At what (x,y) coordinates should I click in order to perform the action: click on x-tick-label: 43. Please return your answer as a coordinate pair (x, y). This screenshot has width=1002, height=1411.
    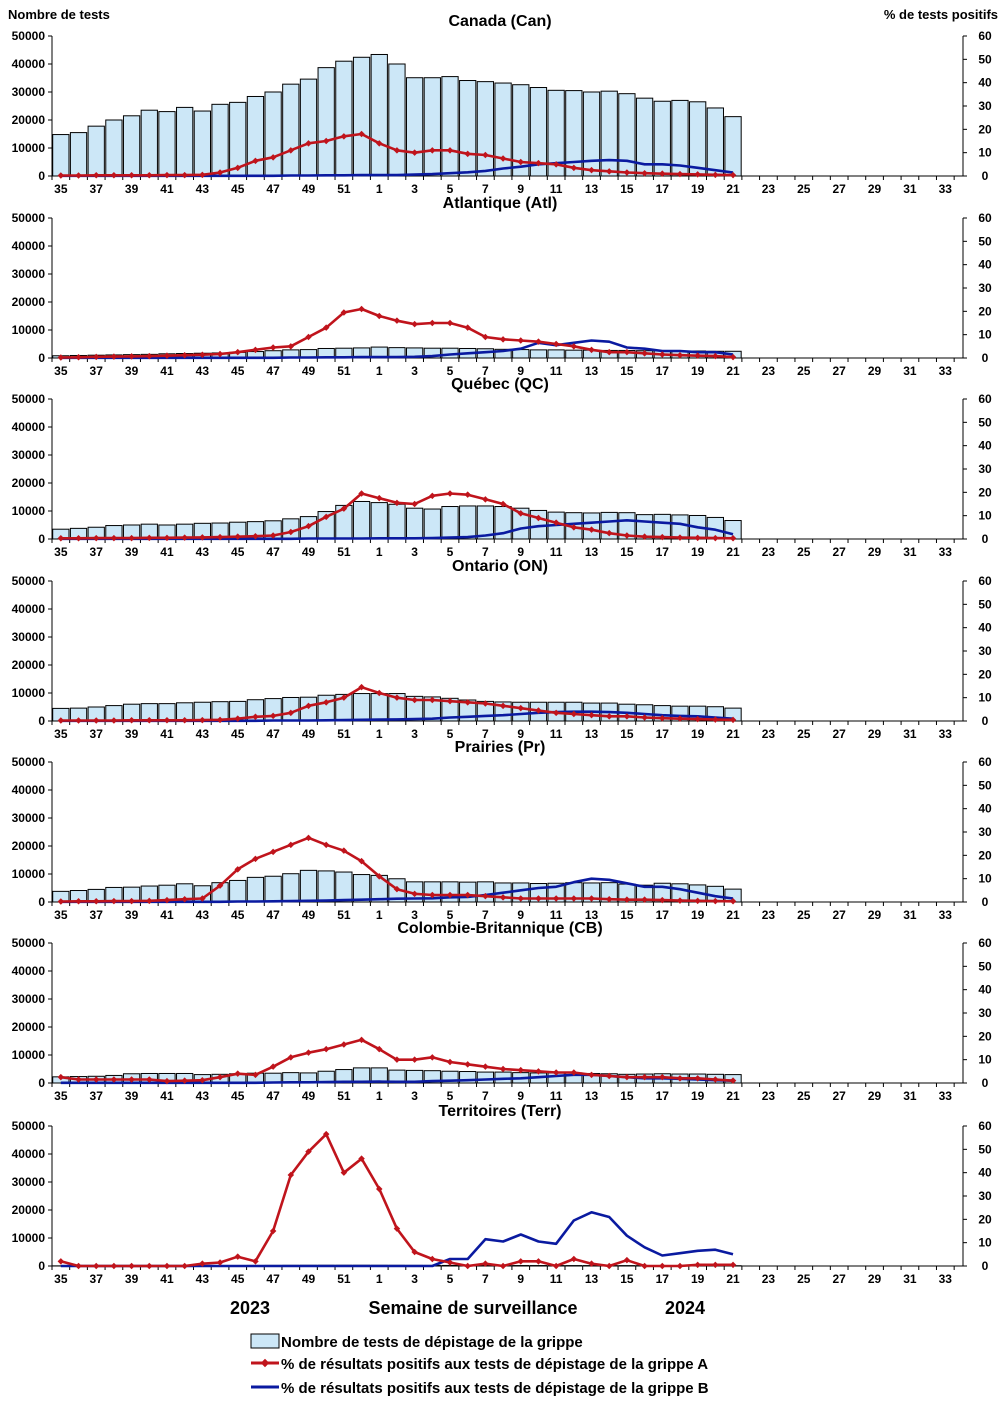
    Looking at the image, I should click on (203, 734).